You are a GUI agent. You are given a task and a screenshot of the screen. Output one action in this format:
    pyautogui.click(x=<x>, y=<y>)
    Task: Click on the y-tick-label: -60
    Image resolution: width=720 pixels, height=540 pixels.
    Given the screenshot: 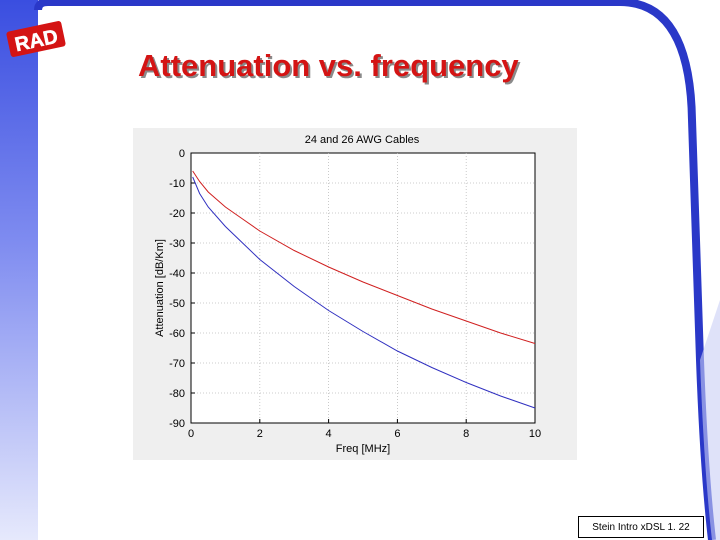 What is the action you would take?
    pyautogui.click(x=177, y=334)
    